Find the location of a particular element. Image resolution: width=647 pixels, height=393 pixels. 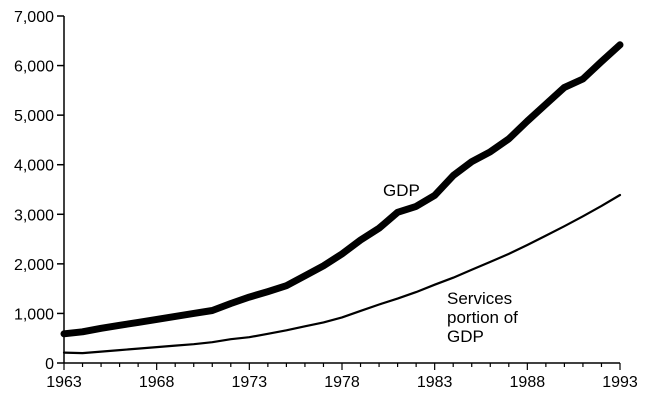

x-tick-label: 1973 is located at coordinates (250, 382).